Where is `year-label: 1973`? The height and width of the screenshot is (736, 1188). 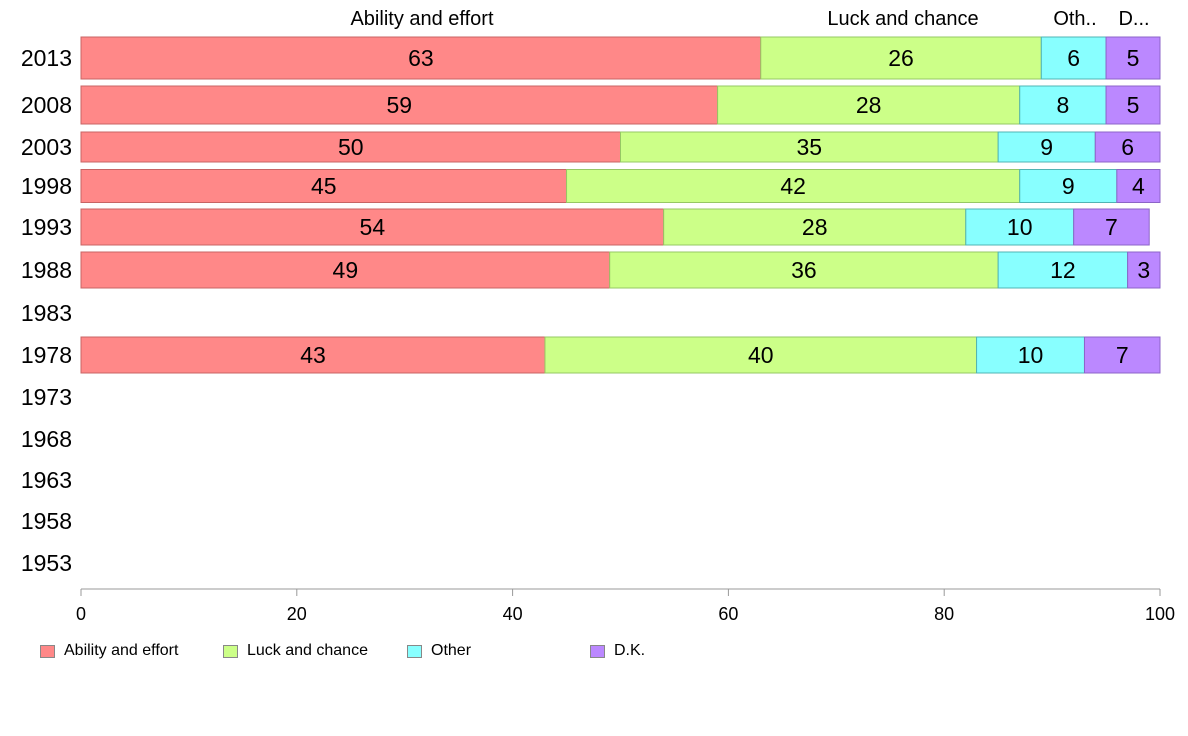 year-label: 1973 is located at coordinates (46, 397).